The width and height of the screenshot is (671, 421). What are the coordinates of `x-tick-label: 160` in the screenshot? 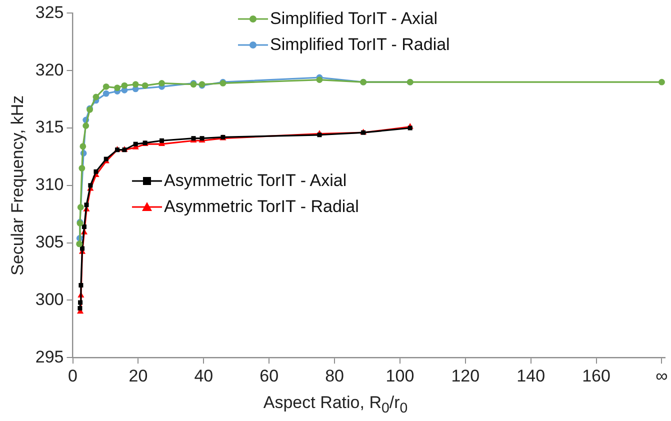 It's located at (596, 376).